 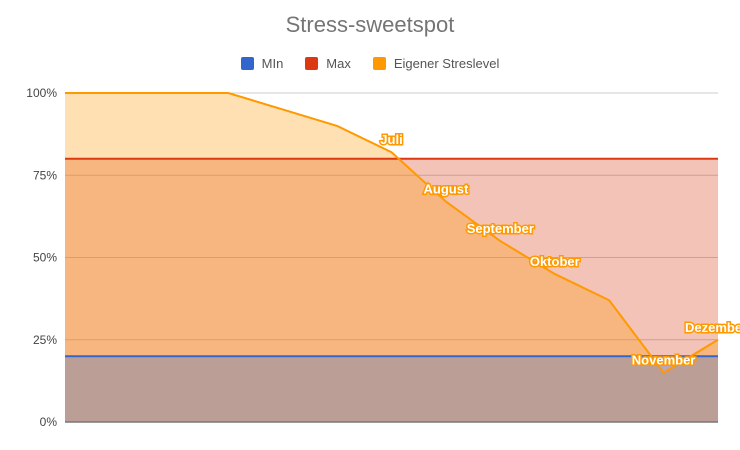 I want to click on data-label: Oktober, so click(x=555, y=261).